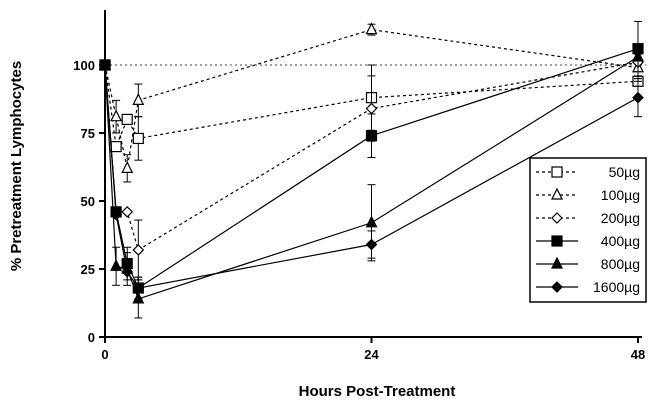  What do you see at coordinates (104, 354) in the screenshot?
I see `x-tick-label: 0` at bounding box center [104, 354].